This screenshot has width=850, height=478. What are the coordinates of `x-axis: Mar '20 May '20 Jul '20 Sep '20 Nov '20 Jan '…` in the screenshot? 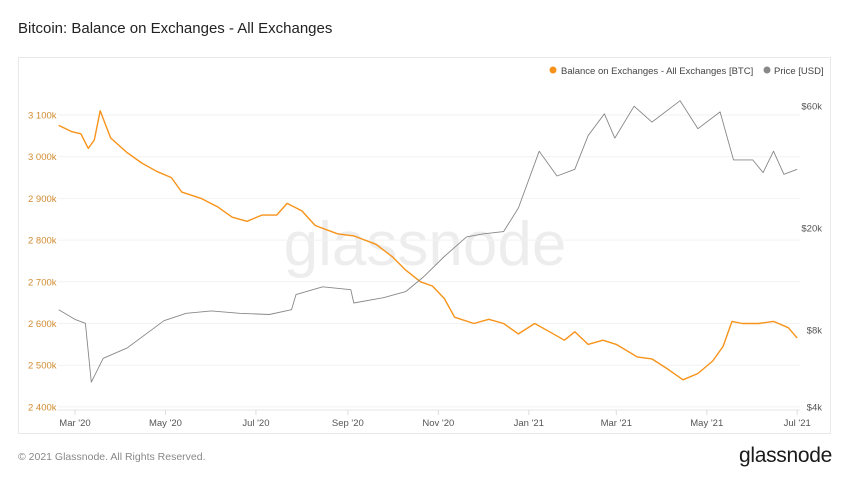 It's located at (434, 419).